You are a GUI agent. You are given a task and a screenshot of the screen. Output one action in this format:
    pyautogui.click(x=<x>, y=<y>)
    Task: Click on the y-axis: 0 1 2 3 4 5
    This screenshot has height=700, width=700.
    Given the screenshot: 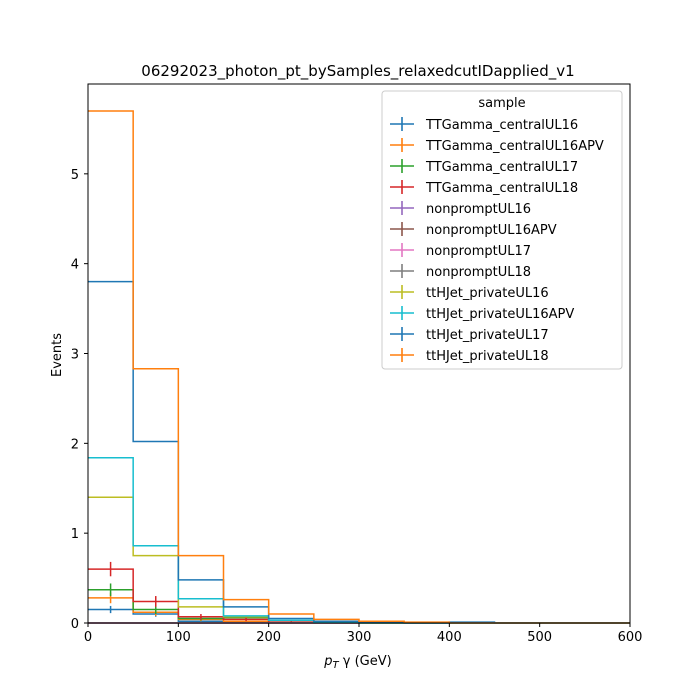 What is the action you would take?
    pyautogui.click(x=79, y=400)
    